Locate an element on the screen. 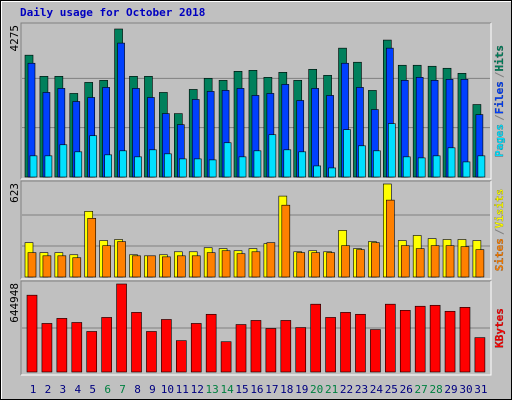  x-tick-label: 5 is located at coordinates (92, 389).